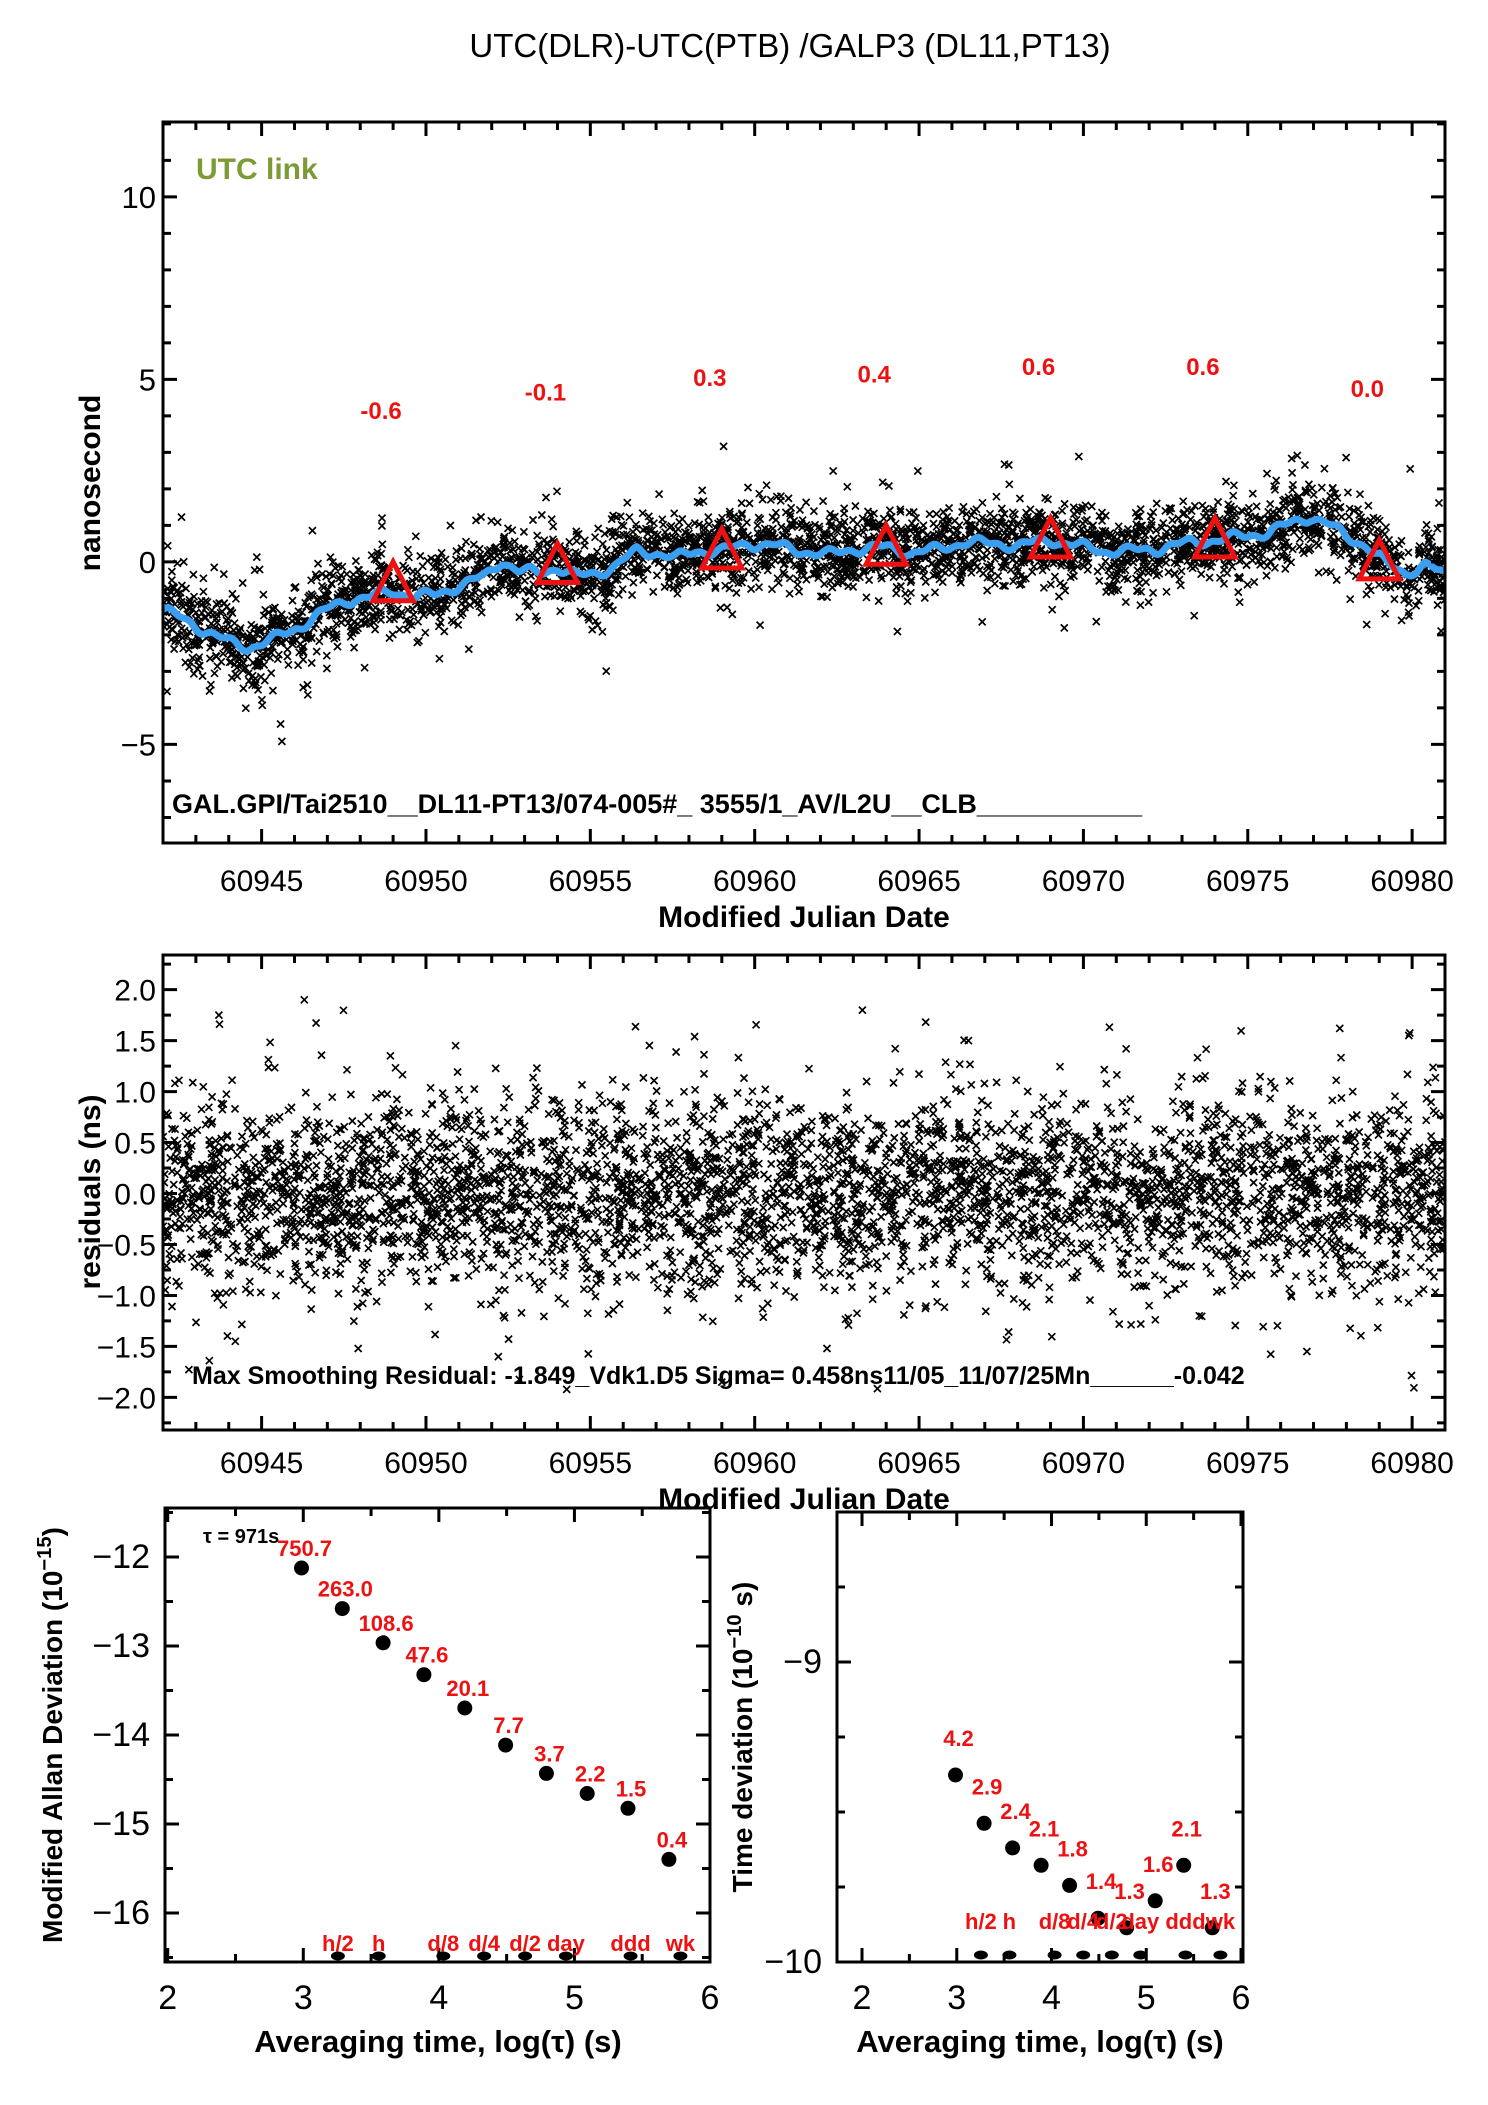  I want to click on utc-link-label: UTC link, so click(257, 169).